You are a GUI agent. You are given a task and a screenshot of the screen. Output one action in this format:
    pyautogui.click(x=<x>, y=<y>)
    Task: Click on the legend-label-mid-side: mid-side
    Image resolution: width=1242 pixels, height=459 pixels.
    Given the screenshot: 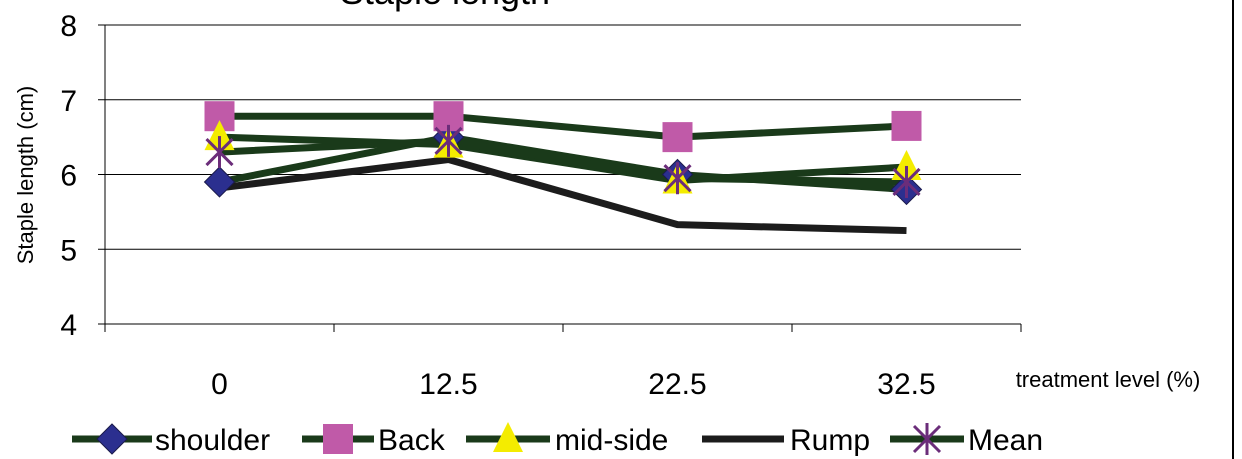 What is the action you would take?
    pyautogui.click(x=611, y=440)
    